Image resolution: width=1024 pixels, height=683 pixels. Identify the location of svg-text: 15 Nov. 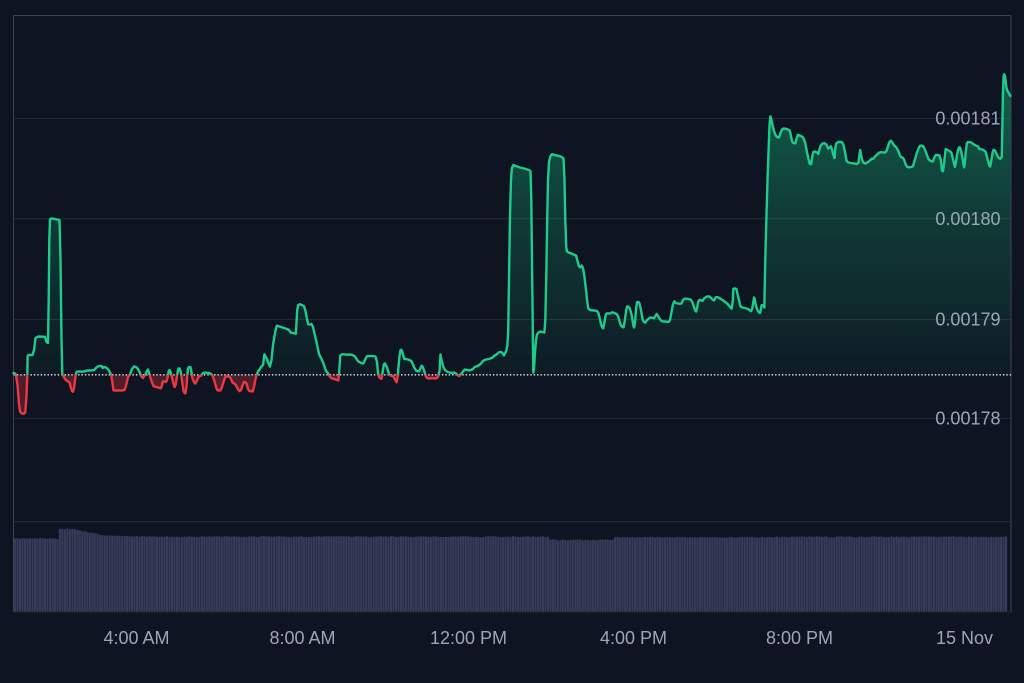
(964, 638).